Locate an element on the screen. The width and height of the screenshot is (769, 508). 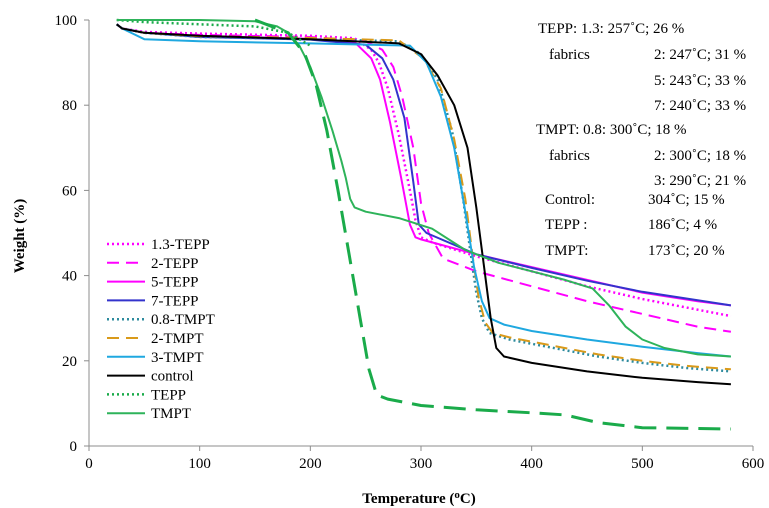
legend-label: 3-TMPT is located at coordinates (177, 358).